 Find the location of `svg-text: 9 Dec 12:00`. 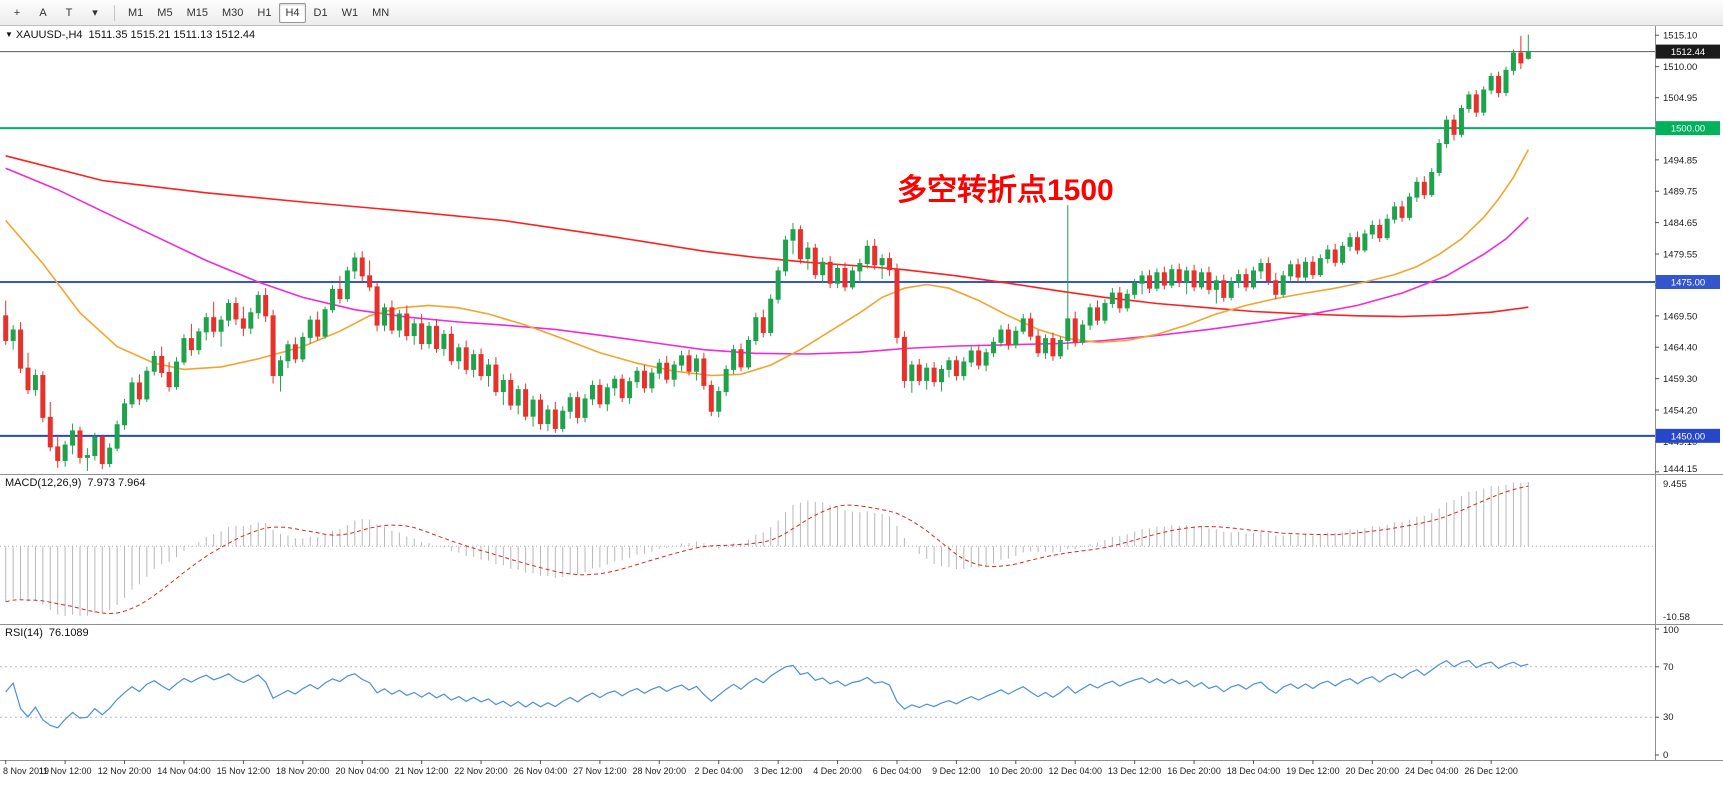

svg-text: 9 Dec 12:00 is located at coordinates (956, 771).